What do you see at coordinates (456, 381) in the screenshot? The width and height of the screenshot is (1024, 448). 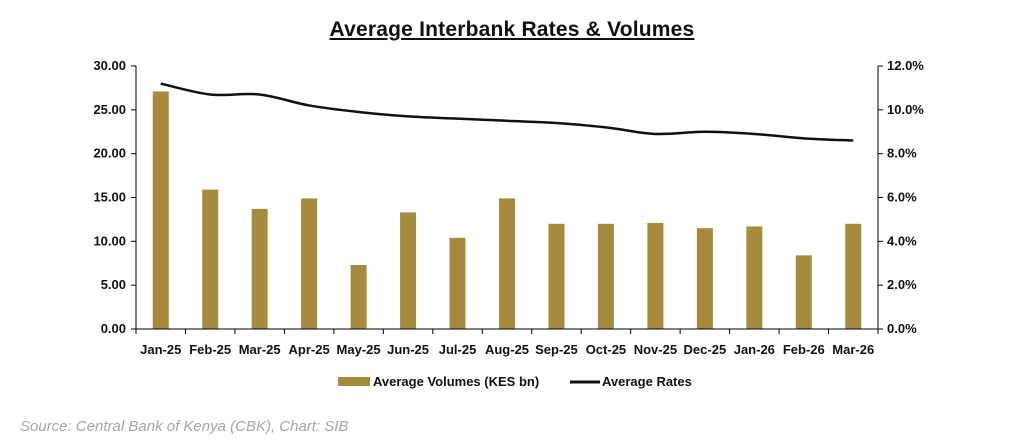 I see `legend-volumes-label: Average Volumes (KES bn)` at bounding box center [456, 381].